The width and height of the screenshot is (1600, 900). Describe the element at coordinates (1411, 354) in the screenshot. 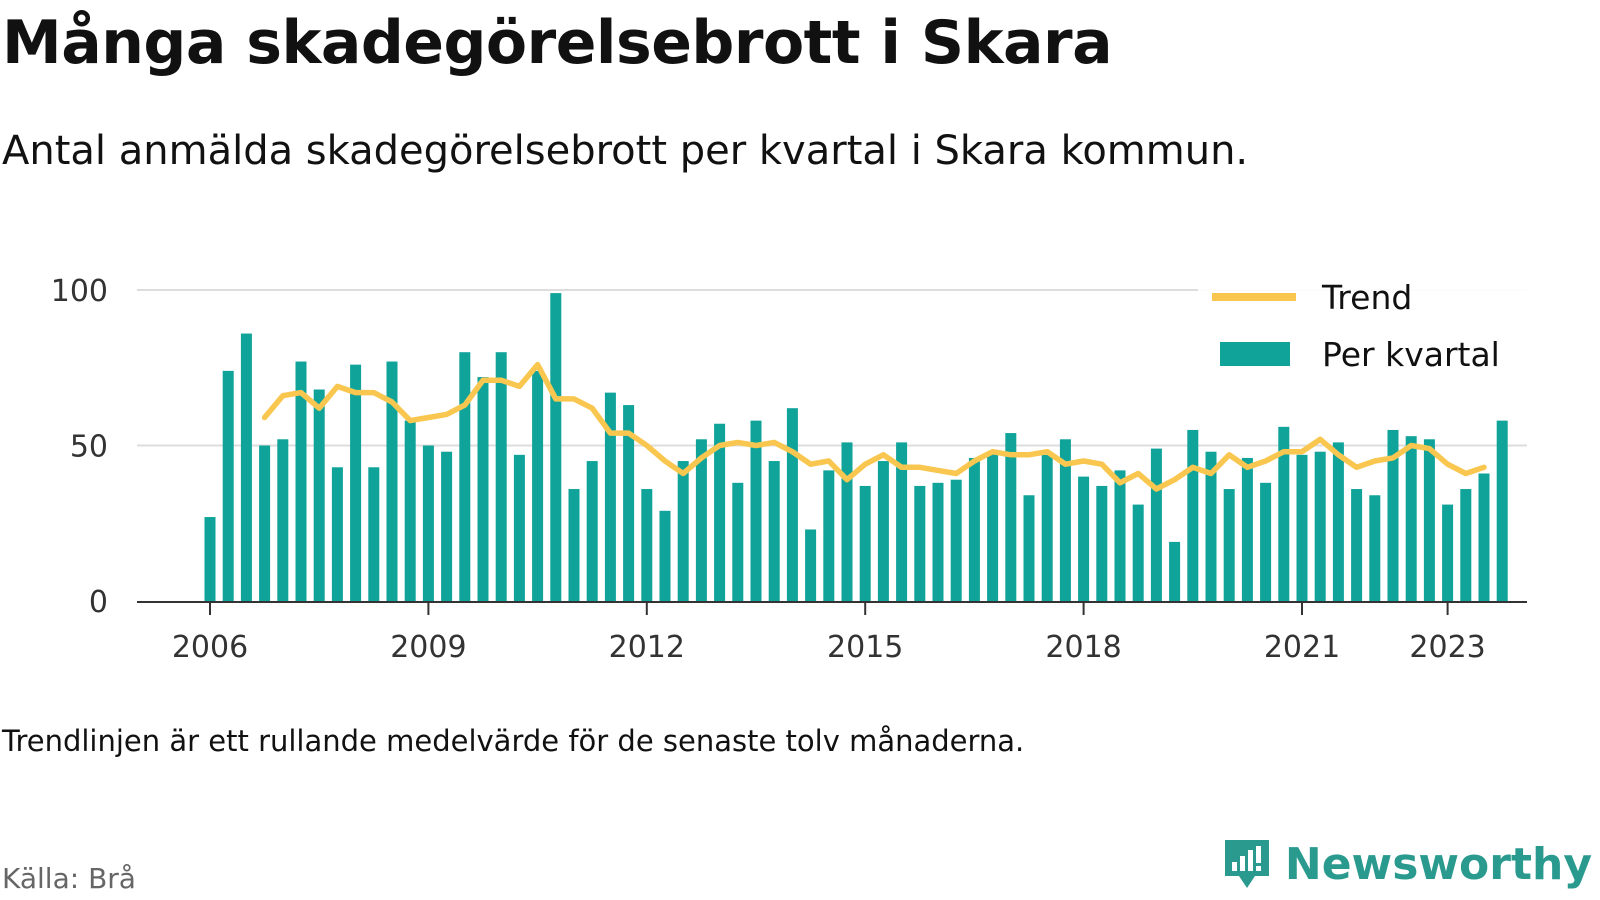

I see `legend-bar-label: Per kvartal` at that location.